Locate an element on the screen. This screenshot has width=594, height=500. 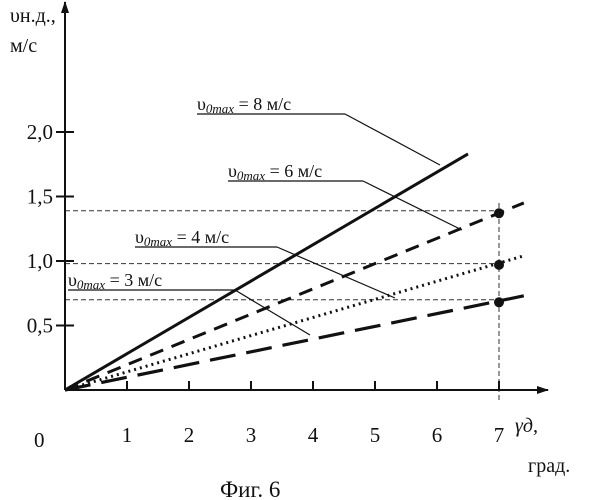
x-tick-label: 2 is located at coordinates (189, 435).